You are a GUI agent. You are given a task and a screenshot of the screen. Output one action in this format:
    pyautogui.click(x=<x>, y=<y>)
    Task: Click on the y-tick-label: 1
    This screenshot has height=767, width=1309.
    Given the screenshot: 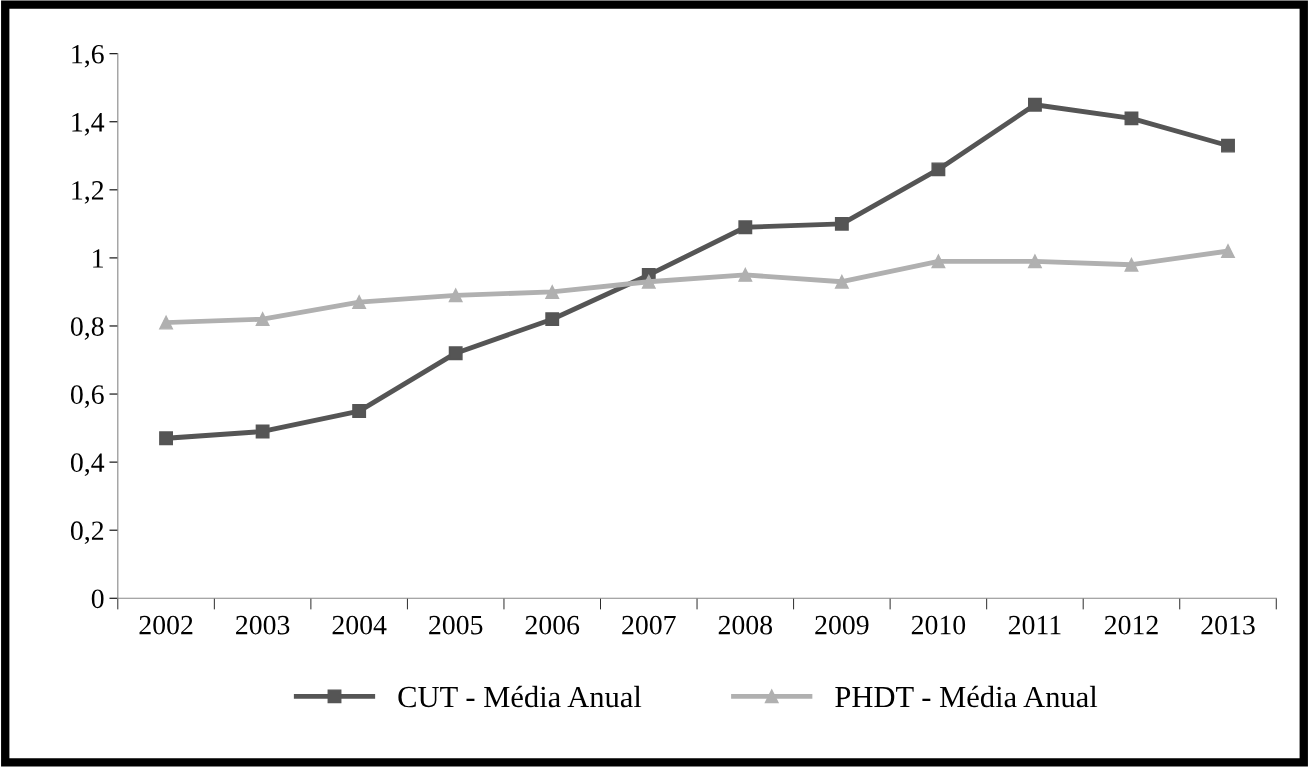 What is the action you would take?
    pyautogui.click(x=98, y=258)
    